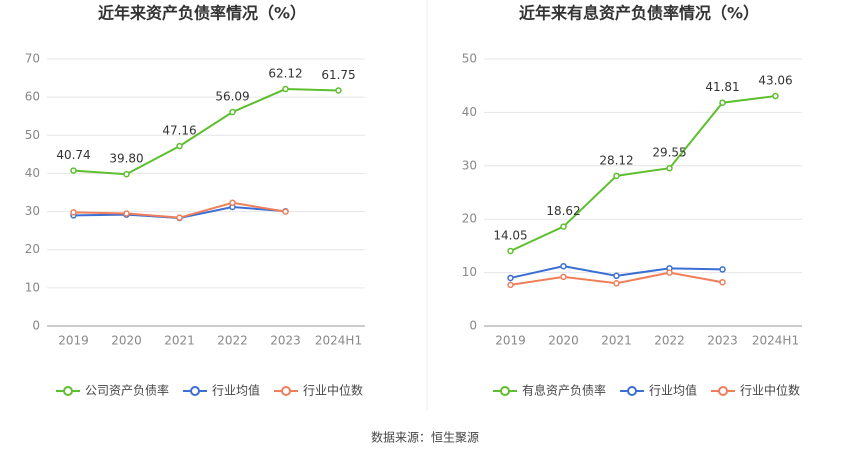  I want to click on chart-title: 近年来资产负债率情况（%）, so click(202, 13).